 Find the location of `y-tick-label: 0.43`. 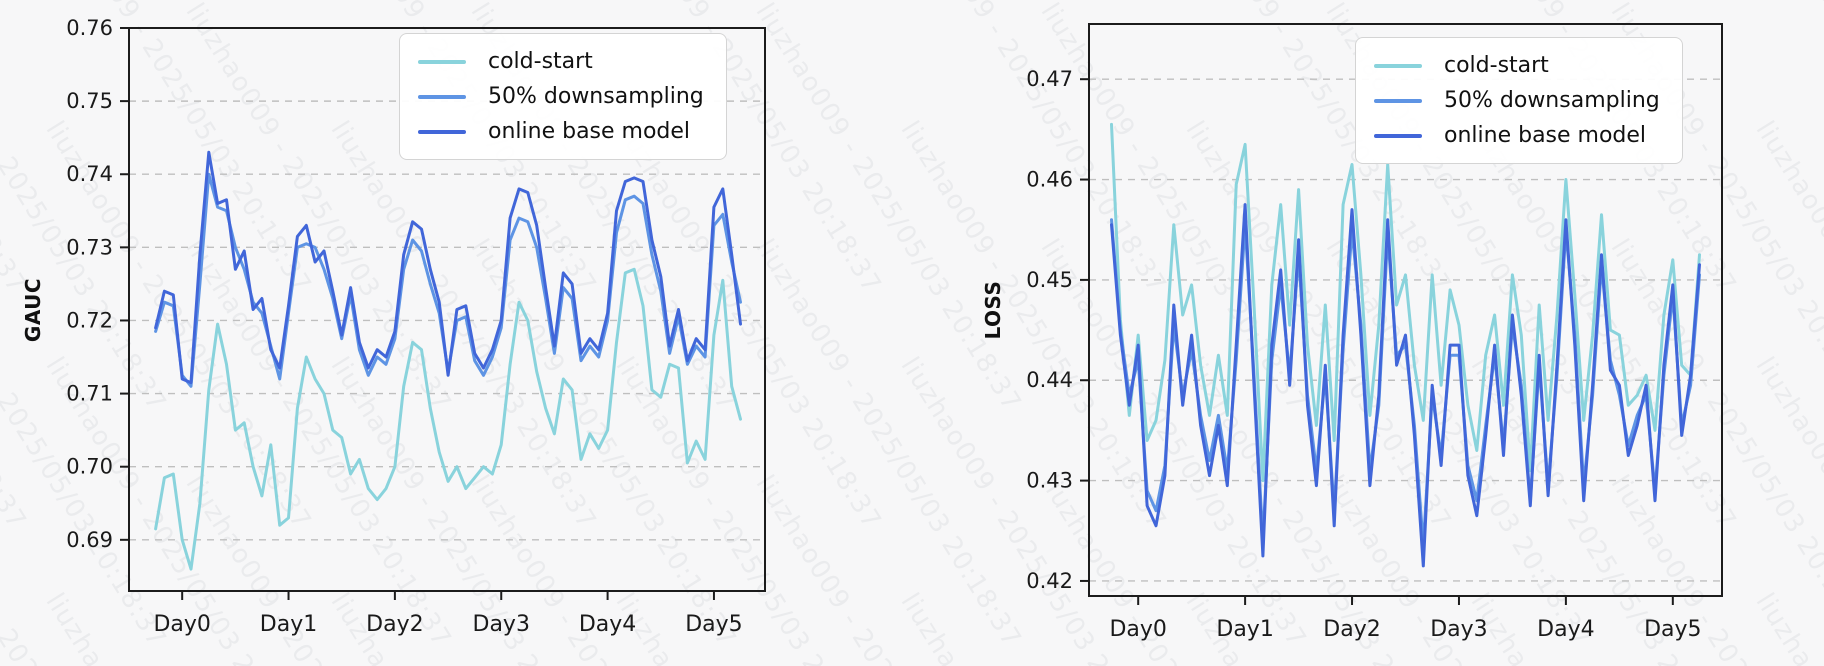

y-tick-label: 0.43 is located at coordinates (1049, 481).